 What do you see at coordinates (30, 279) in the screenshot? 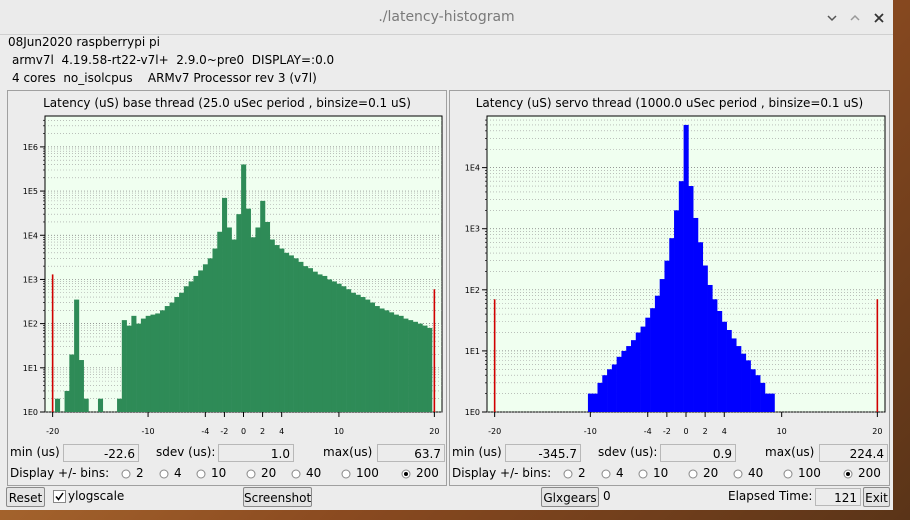
I see `y-tick-label: 1E3` at bounding box center [30, 279].